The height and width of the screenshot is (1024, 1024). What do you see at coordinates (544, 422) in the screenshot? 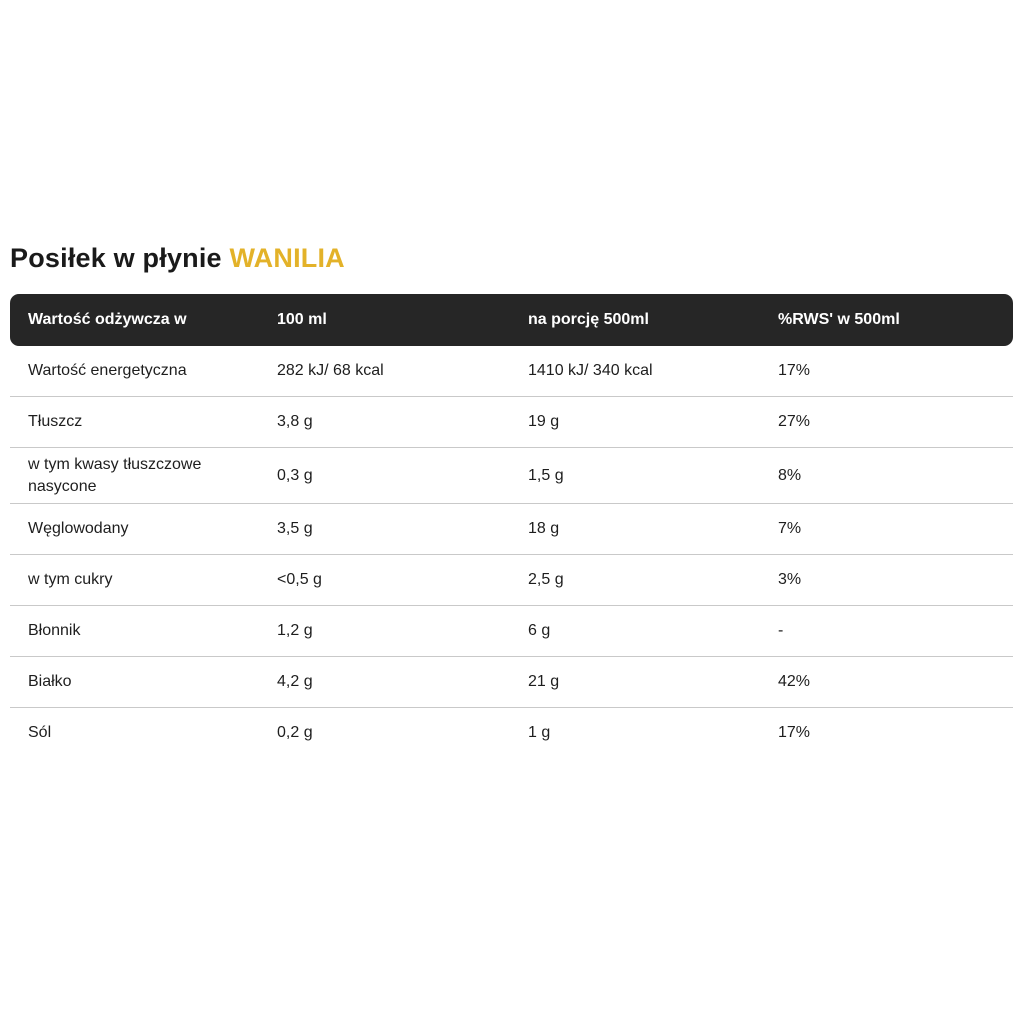
I see `value-per-portion: 19 g` at bounding box center [544, 422].